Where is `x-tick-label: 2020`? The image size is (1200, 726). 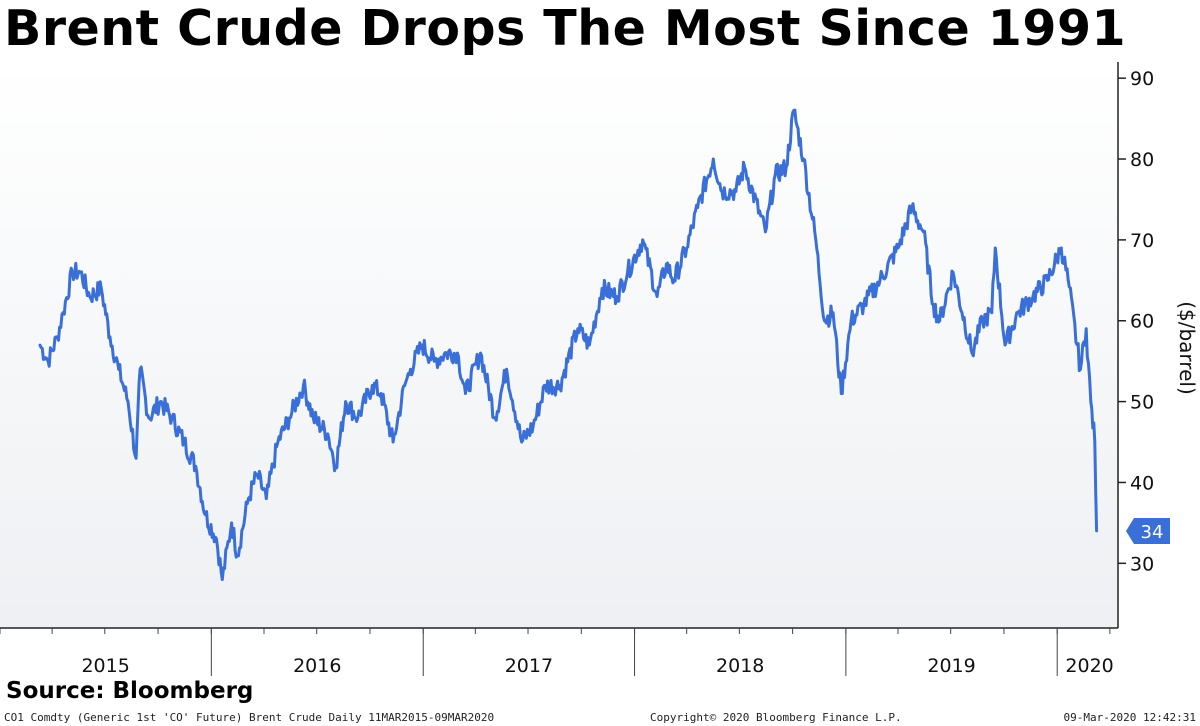 x-tick-label: 2020 is located at coordinates (1089, 666).